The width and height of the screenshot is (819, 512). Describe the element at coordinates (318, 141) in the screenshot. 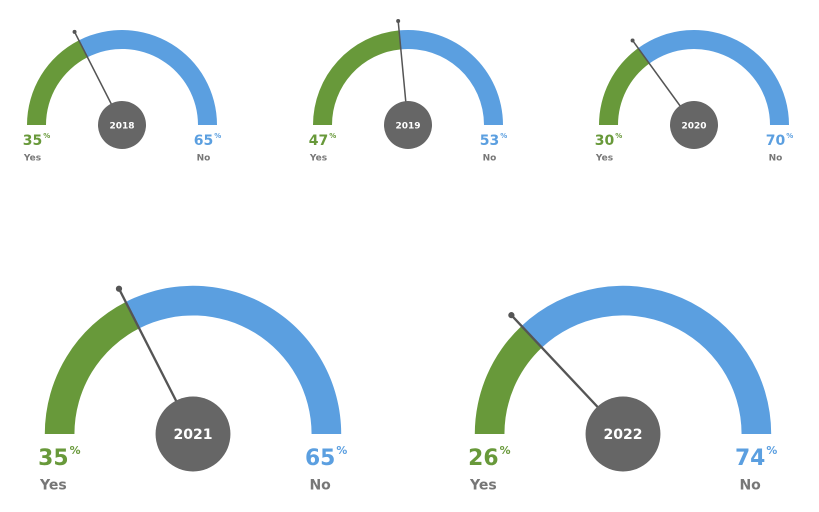

I see `value-label: 47` at that location.